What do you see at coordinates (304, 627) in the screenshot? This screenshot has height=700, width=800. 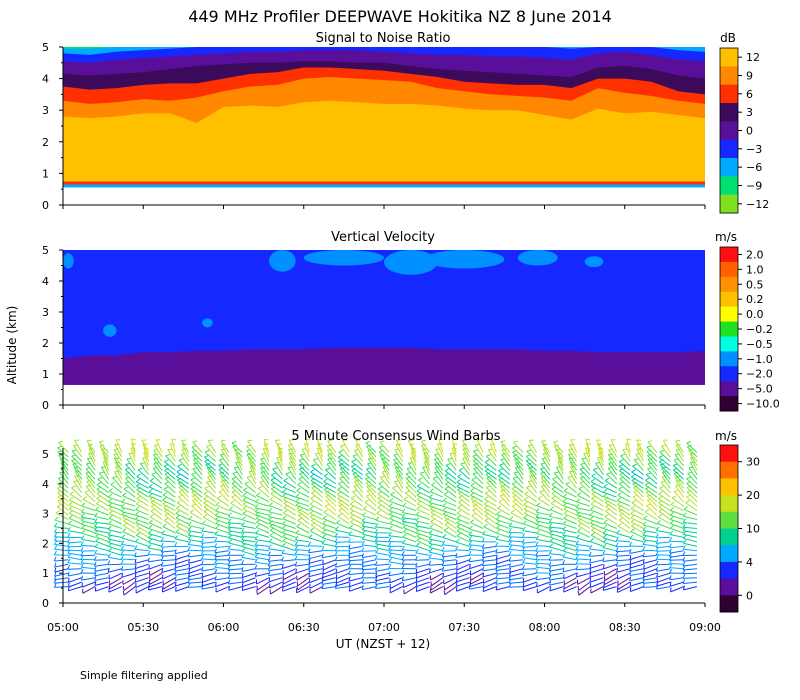 I see `x-tick-label: 06:30` at bounding box center [304, 627].